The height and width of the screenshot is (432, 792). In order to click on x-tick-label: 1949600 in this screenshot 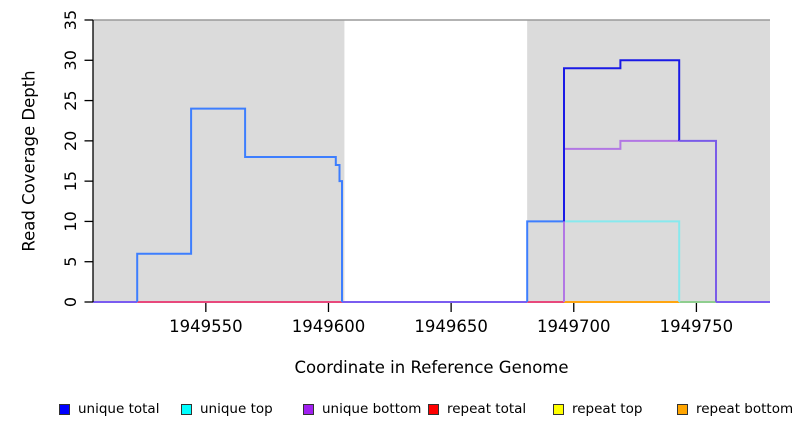, I will do `click(329, 326)`.